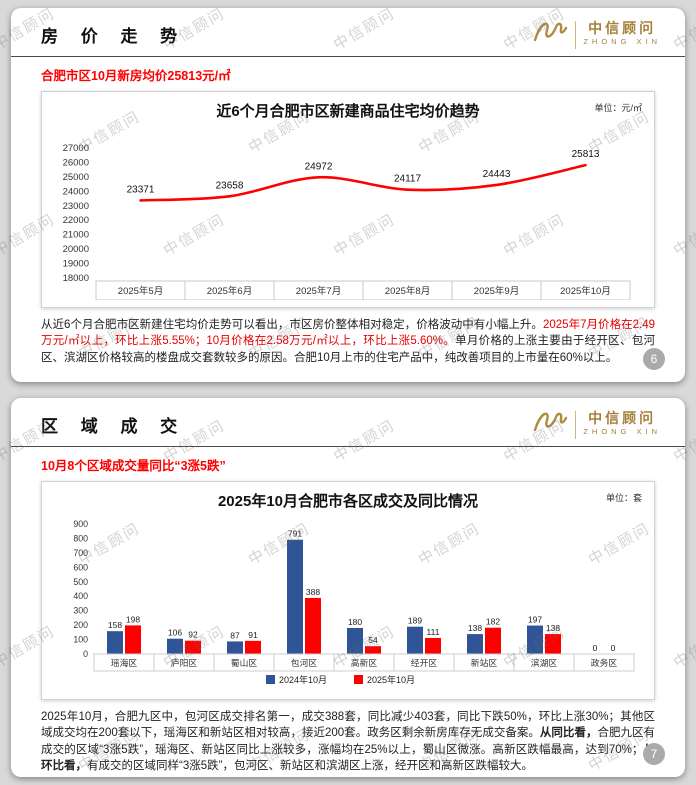 The width and height of the screenshot is (696, 785). Describe the element at coordinates (295, 534) in the screenshot. I see `svg-text: 791` at that location.